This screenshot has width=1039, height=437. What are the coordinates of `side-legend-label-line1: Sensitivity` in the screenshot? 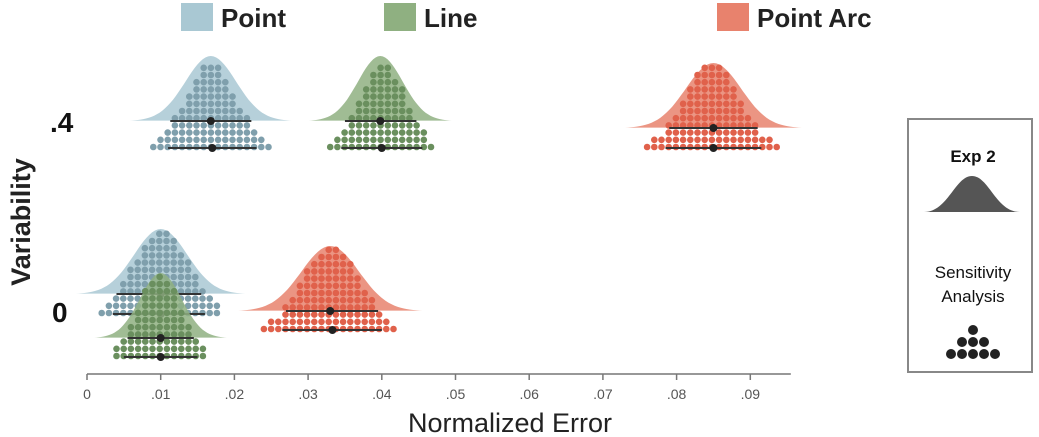 It's located at (973, 272).